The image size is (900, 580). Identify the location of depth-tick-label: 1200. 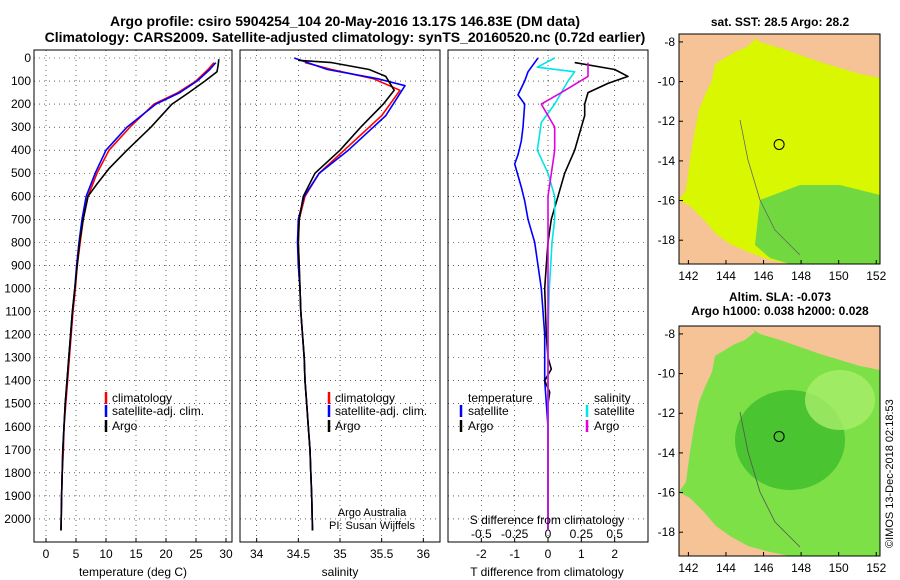
(17, 335).